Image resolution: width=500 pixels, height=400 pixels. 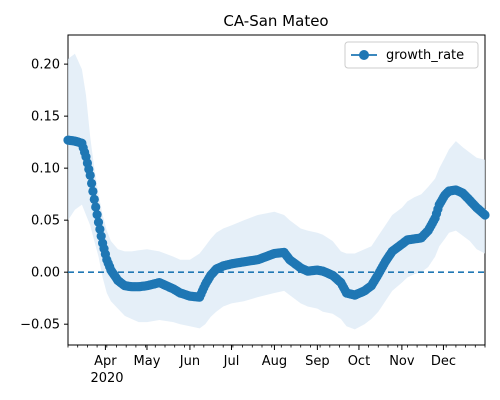 What do you see at coordinates (45, 169) in the screenshot?
I see `y-tick-label: 0.10` at bounding box center [45, 169].